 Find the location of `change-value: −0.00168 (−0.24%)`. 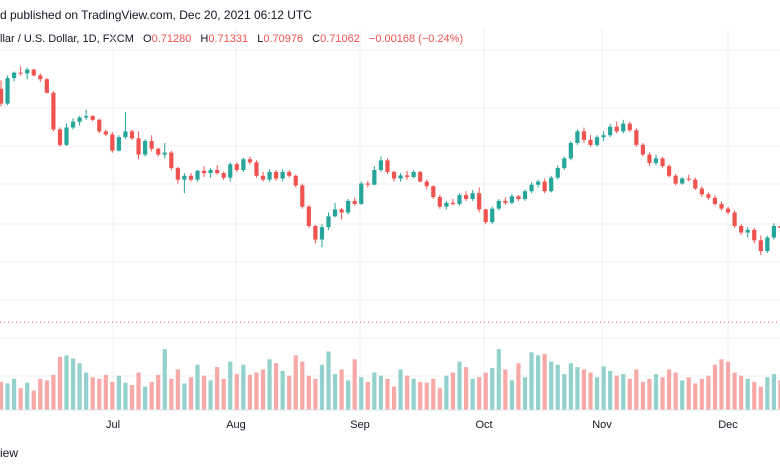

change-value: −0.00168 (−0.24%) is located at coordinates (416, 39).